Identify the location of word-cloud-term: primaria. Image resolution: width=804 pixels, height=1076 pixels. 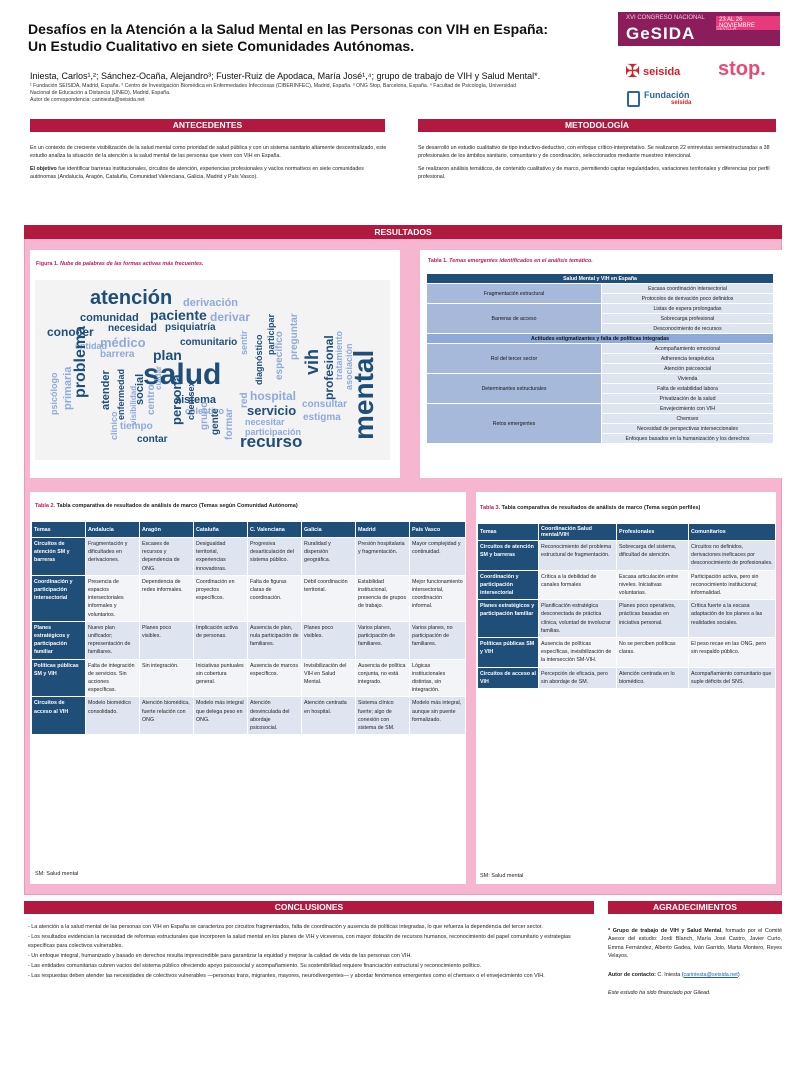
(68, 388).